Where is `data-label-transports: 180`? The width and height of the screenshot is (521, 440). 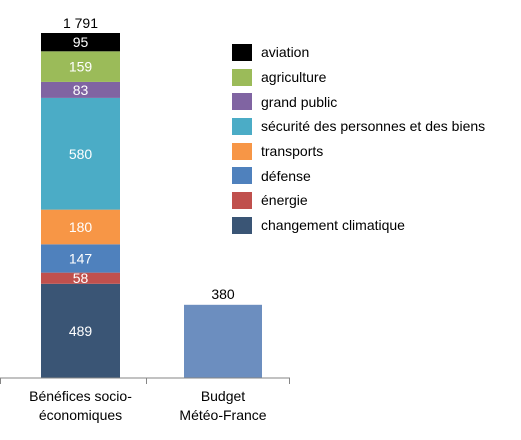 data-label-transports: 180 is located at coordinates (81, 227).